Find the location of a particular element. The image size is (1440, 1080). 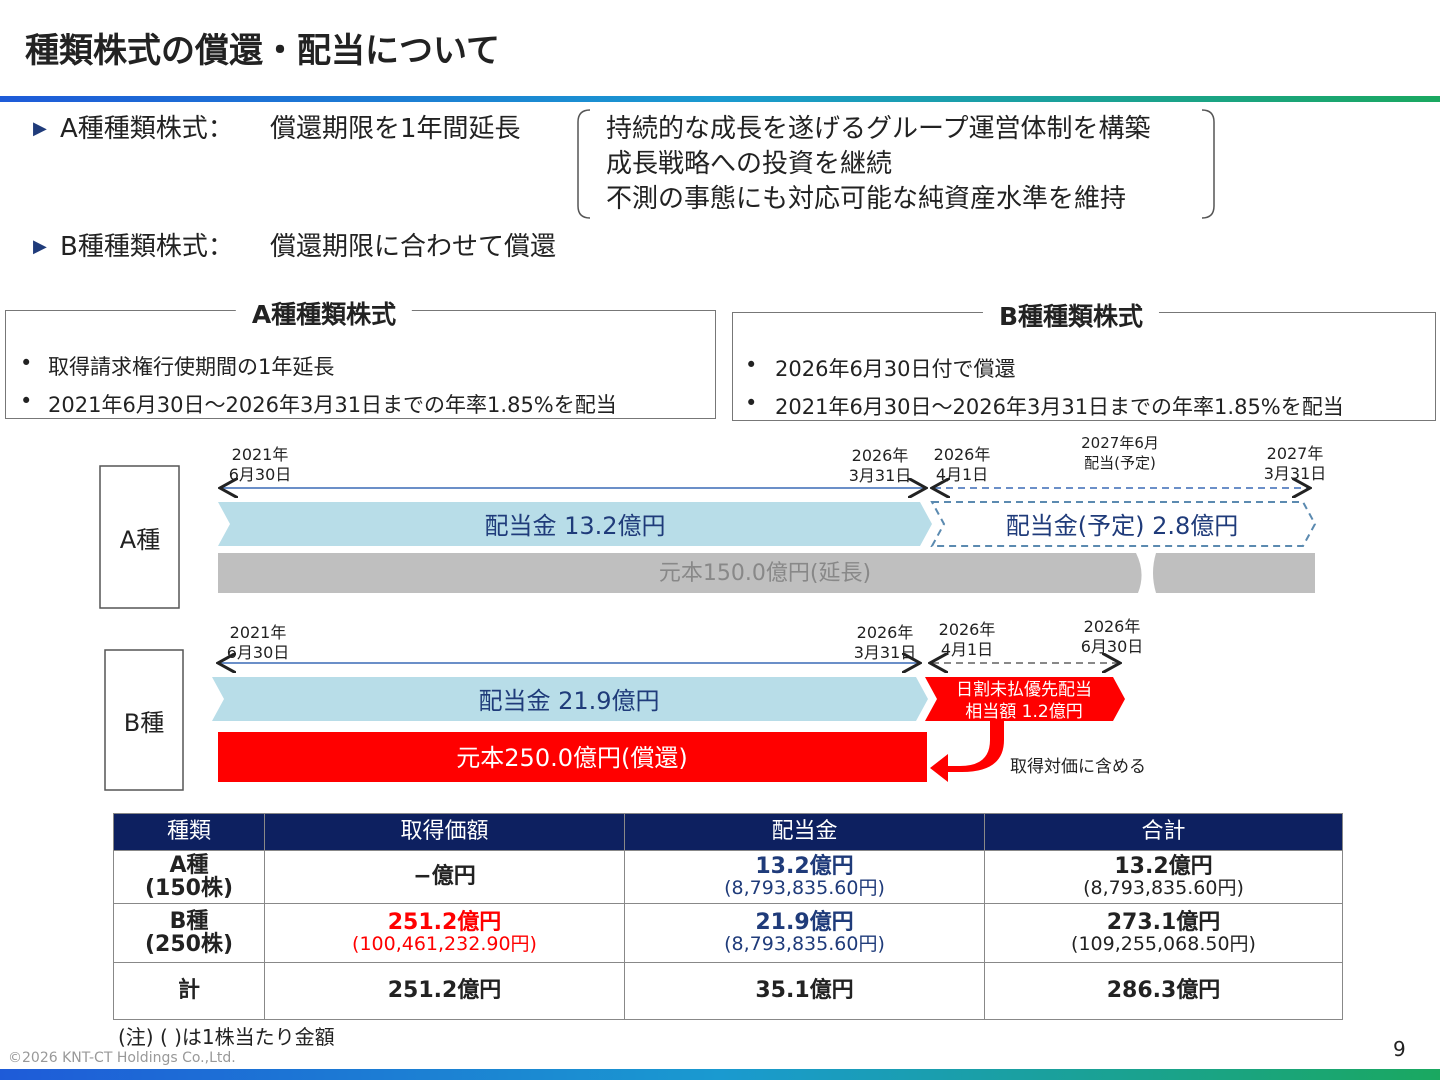

date: 配当(予定) is located at coordinates (1120, 463).